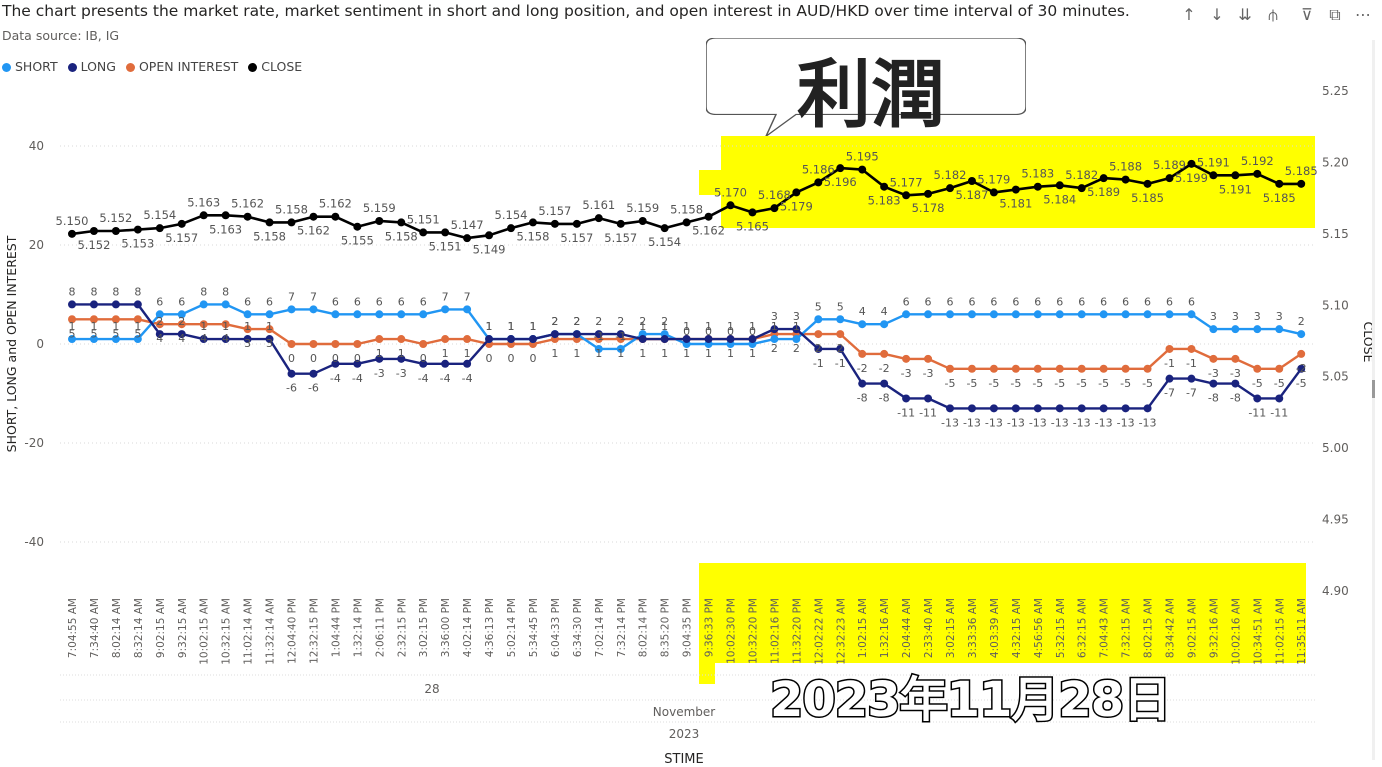 The image size is (1382, 767). What do you see at coordinates (446, 627) in the screenshot?
I see `x-axis-tick-label: 3:36:00 PM` at bounding box center [446, 627].